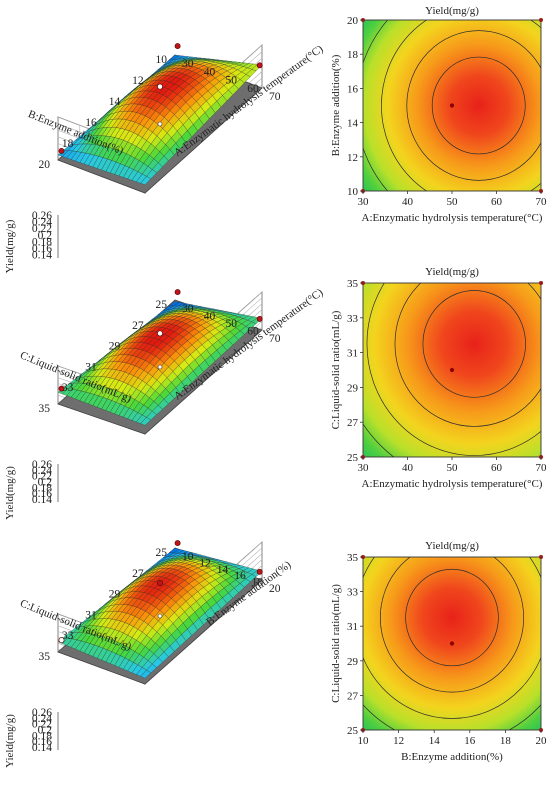  I want to click on y-tick-label: 18, so click(353, 55).